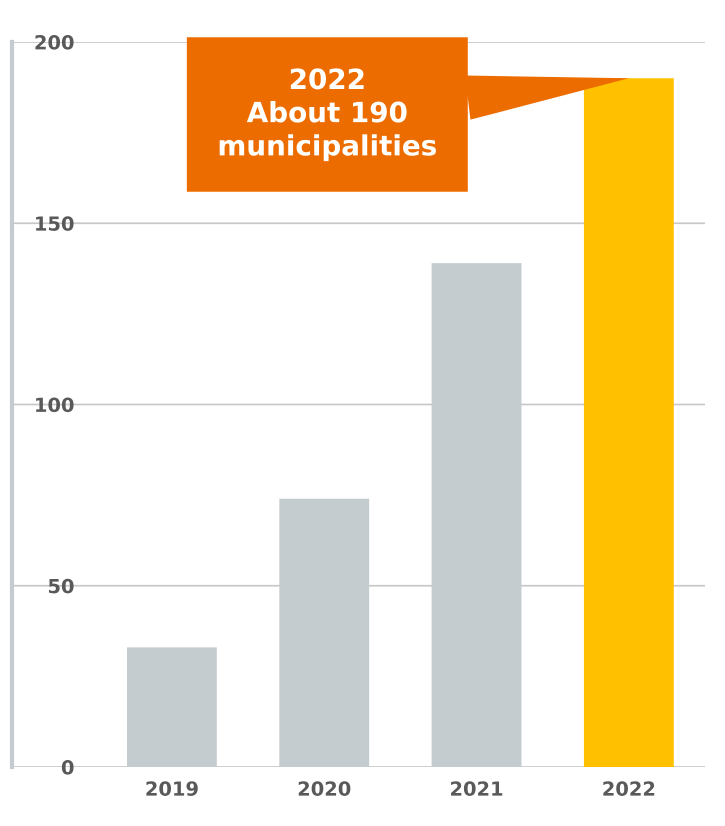  What do you see at coordinates (61, 586) in the screenshot?
I see `y-tick-label: 50` at bounding box center [61, 586].